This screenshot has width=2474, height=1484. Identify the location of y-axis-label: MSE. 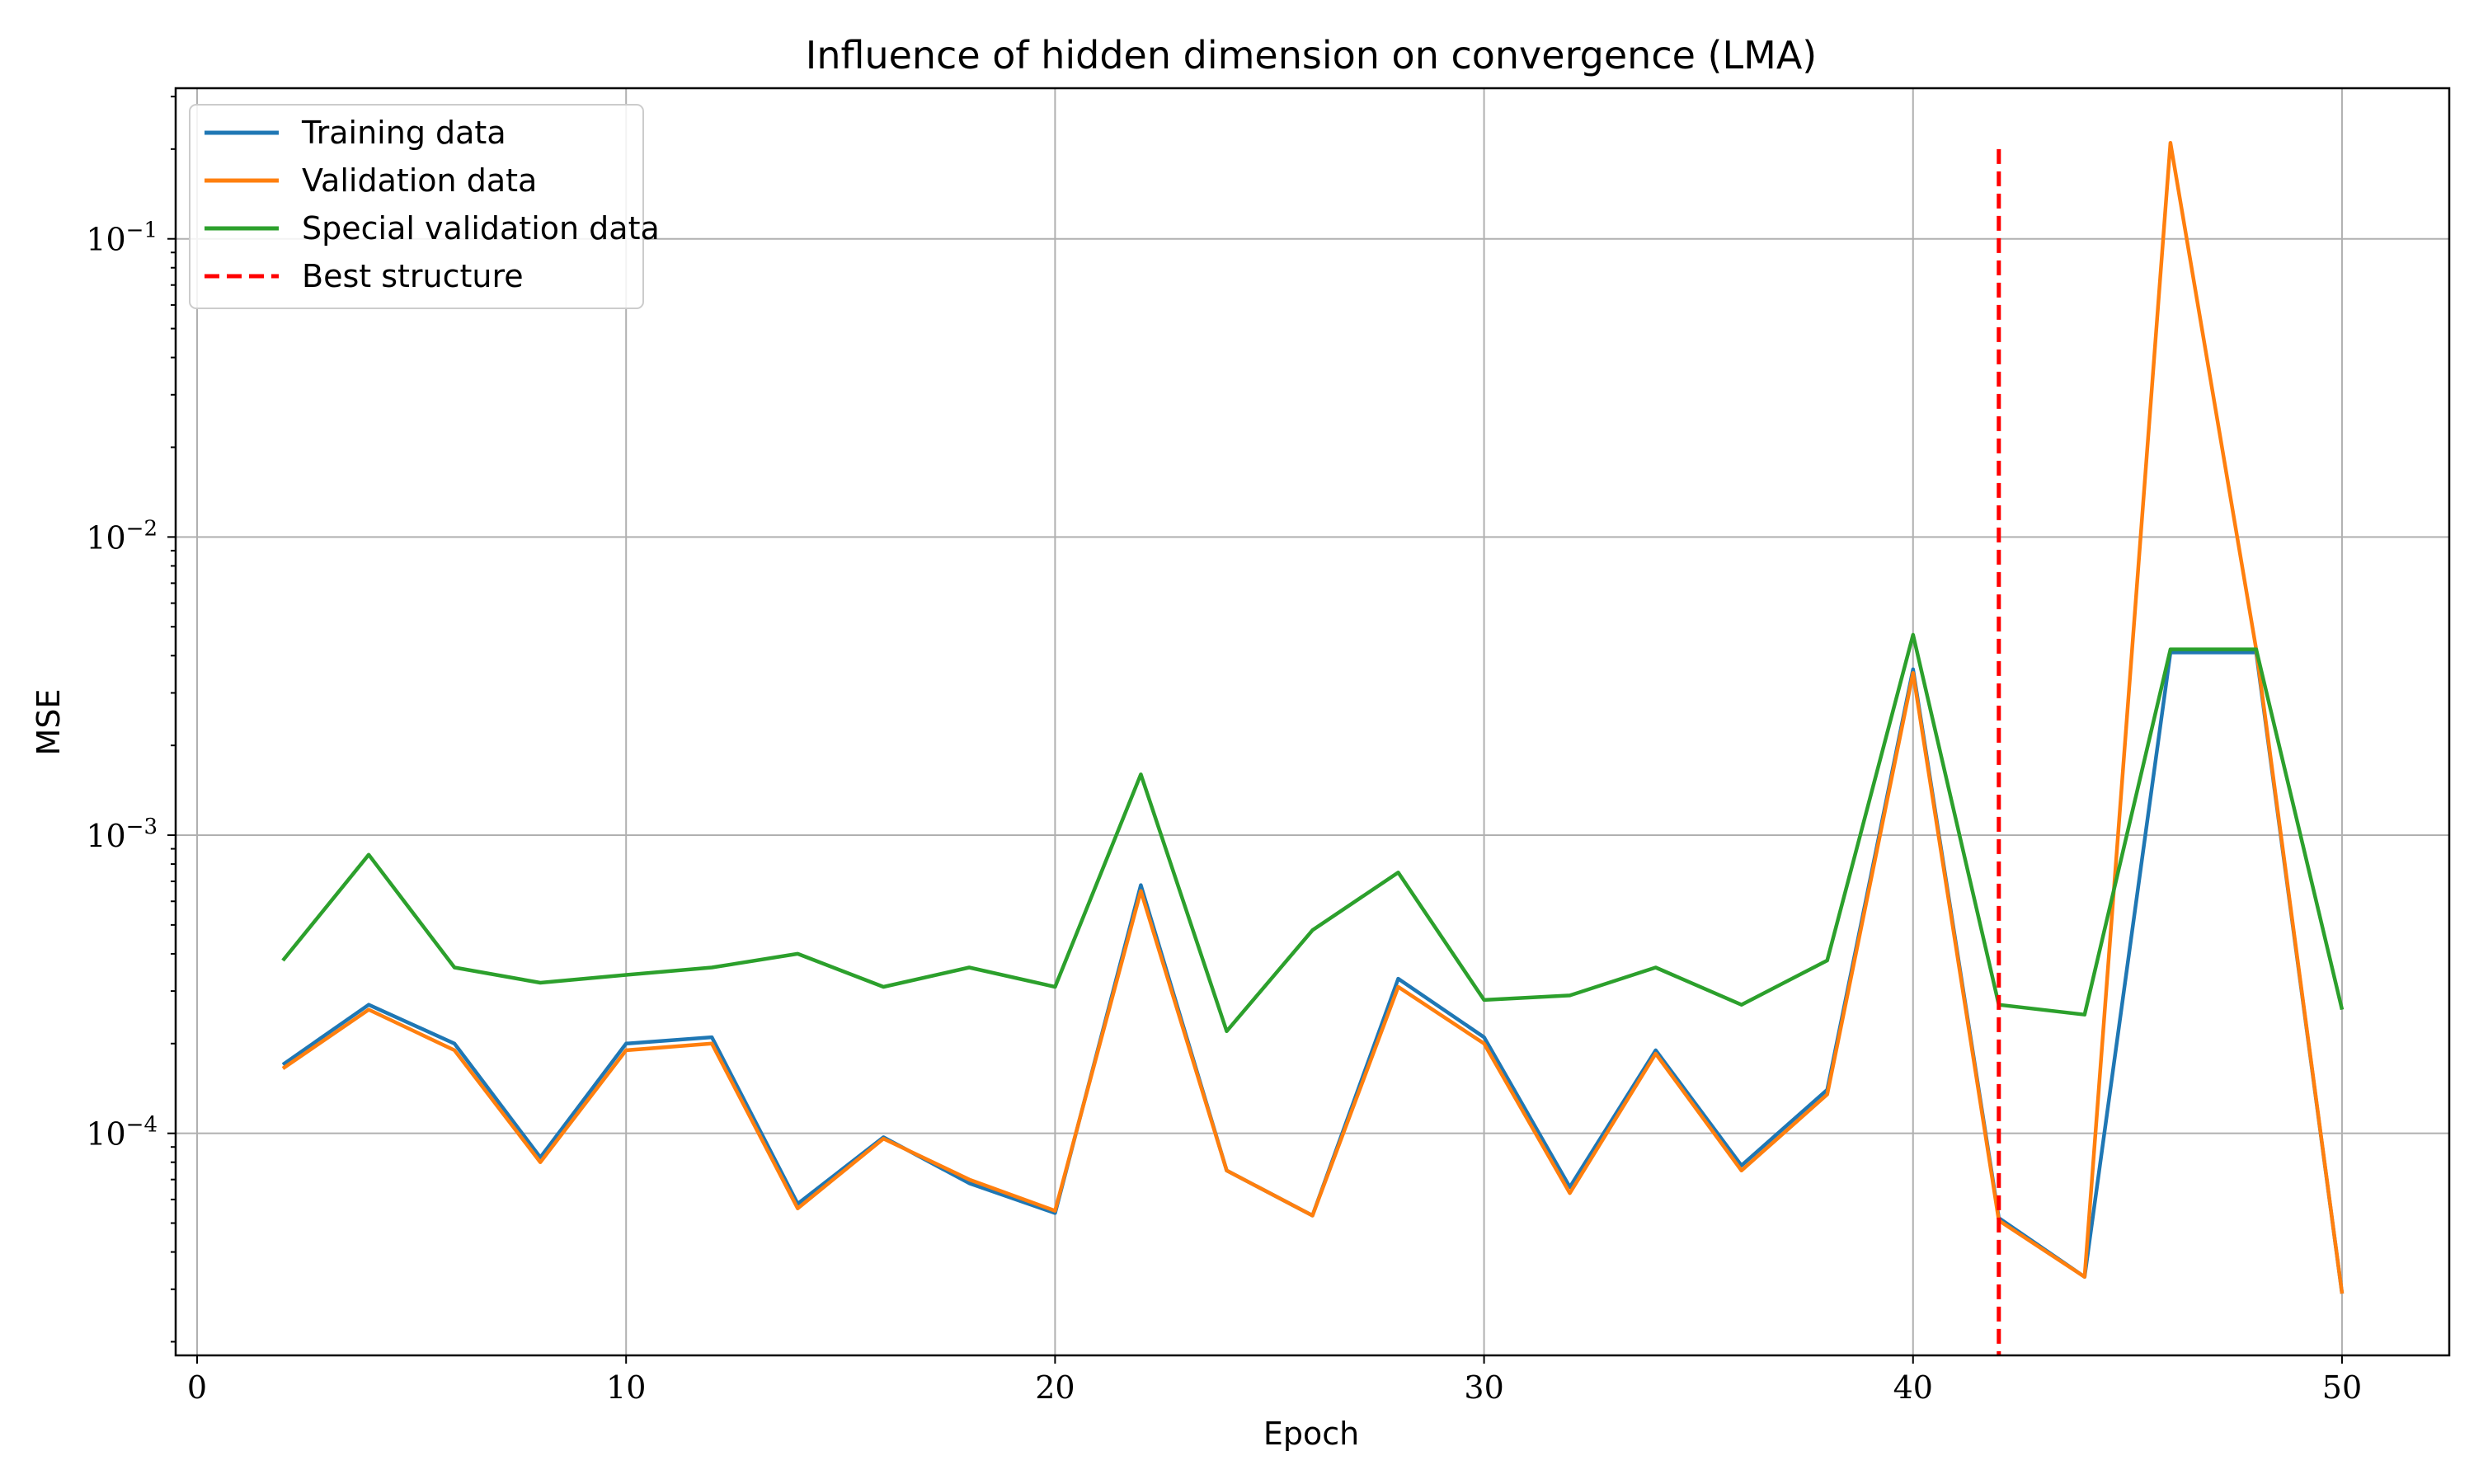
(49, 722).